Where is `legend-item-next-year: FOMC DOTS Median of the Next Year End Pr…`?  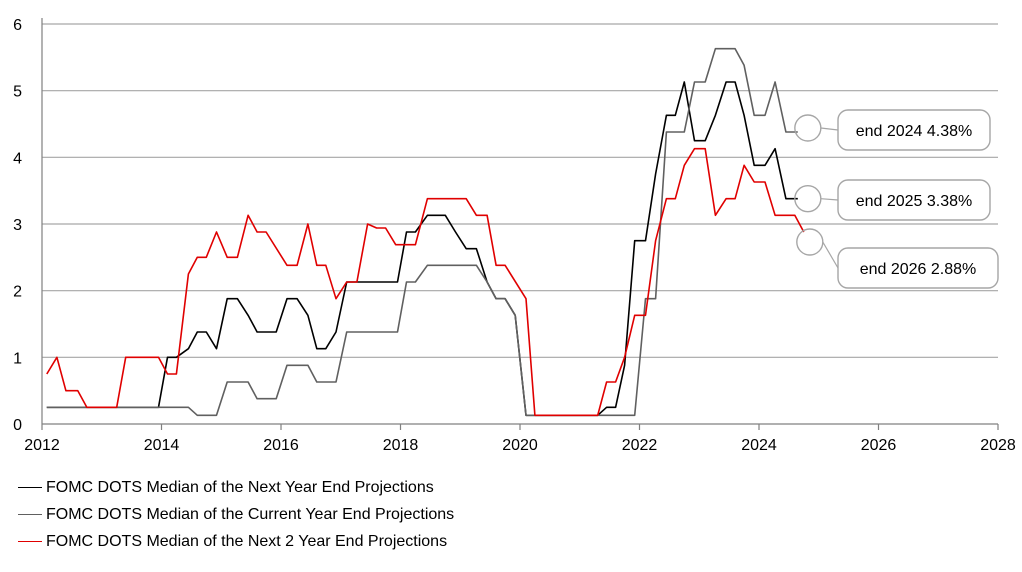 legend-item-next-year: FOMC DOTS Median of the Next Year End Pr… is located at coordinates (236, 487).